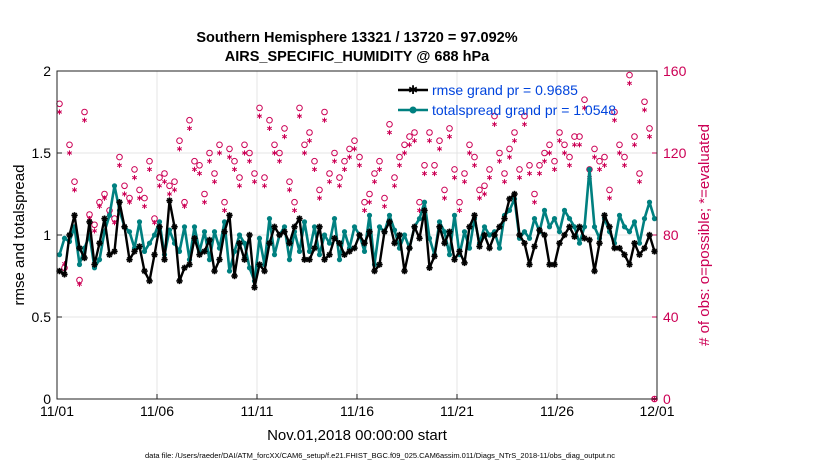 The height and width of the screenshot is (470, 830). Describe the element at coordinates (357, 411) in the screenshot. I see `x-tick-label: 11/16` at that location.